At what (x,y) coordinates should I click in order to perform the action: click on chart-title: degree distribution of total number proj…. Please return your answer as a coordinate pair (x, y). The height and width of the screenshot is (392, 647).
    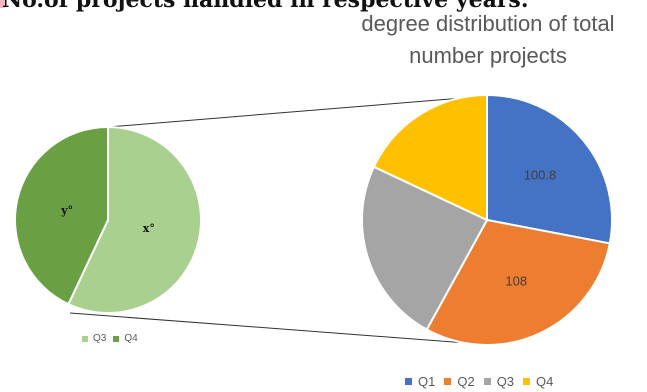
    Looking at the image, I should click on (488, 40).